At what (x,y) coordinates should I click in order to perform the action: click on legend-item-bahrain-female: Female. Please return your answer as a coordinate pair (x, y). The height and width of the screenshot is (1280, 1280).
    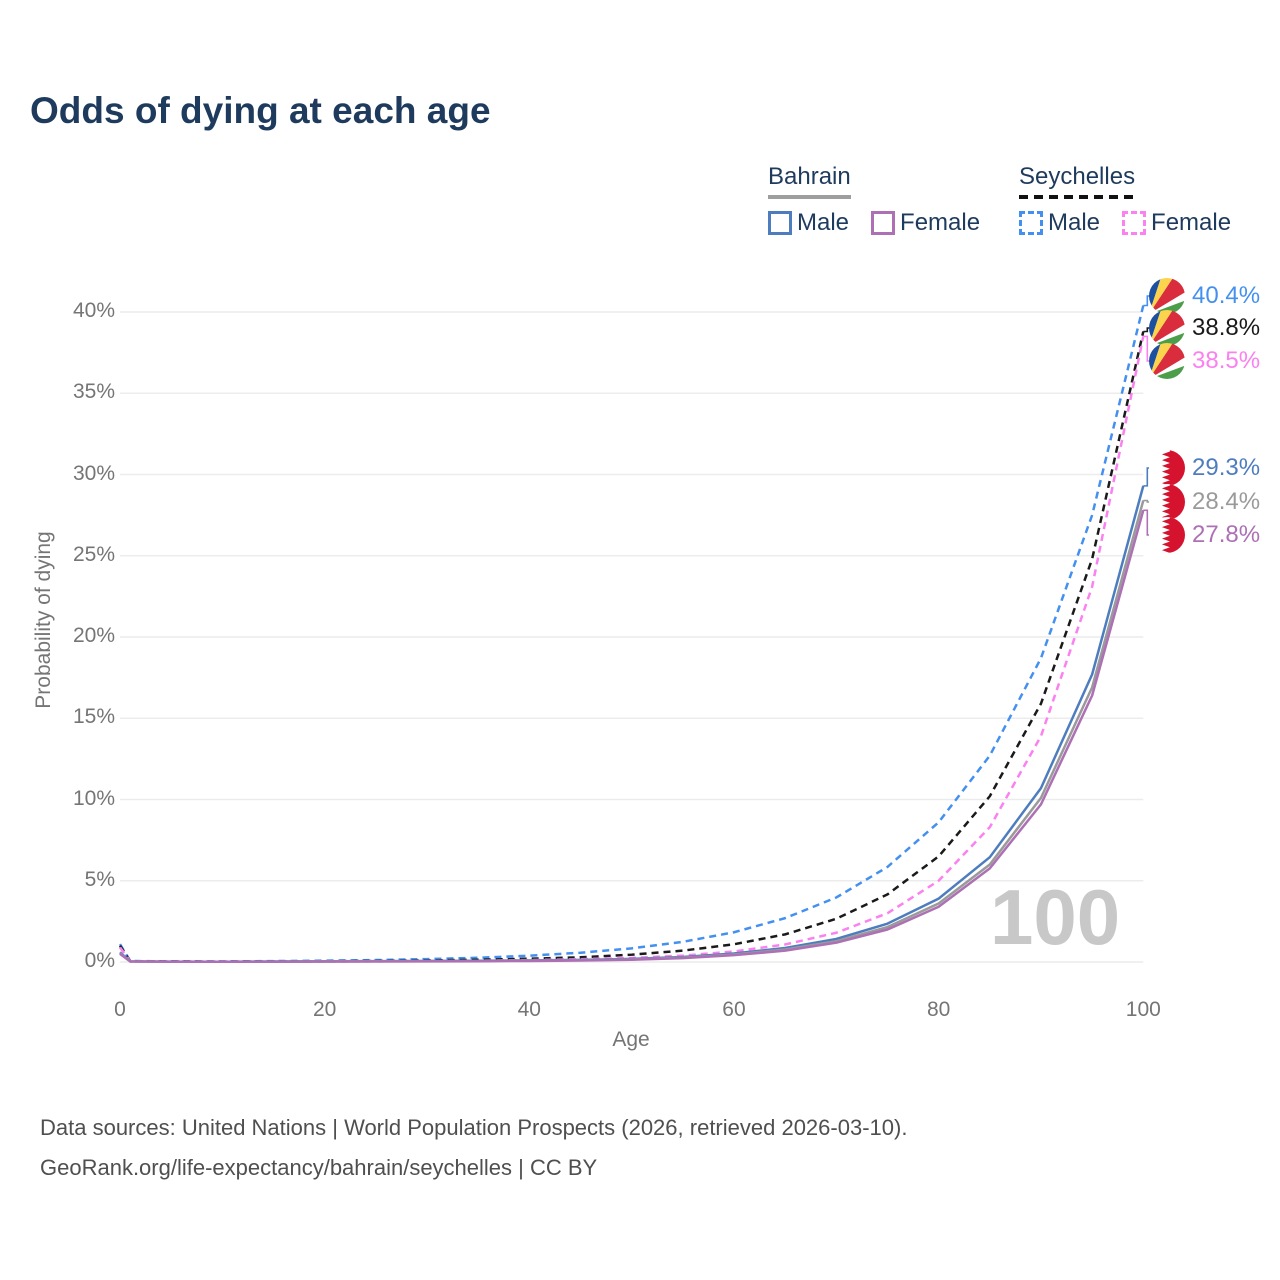
    Looking at the image, I should click on (925, 223).